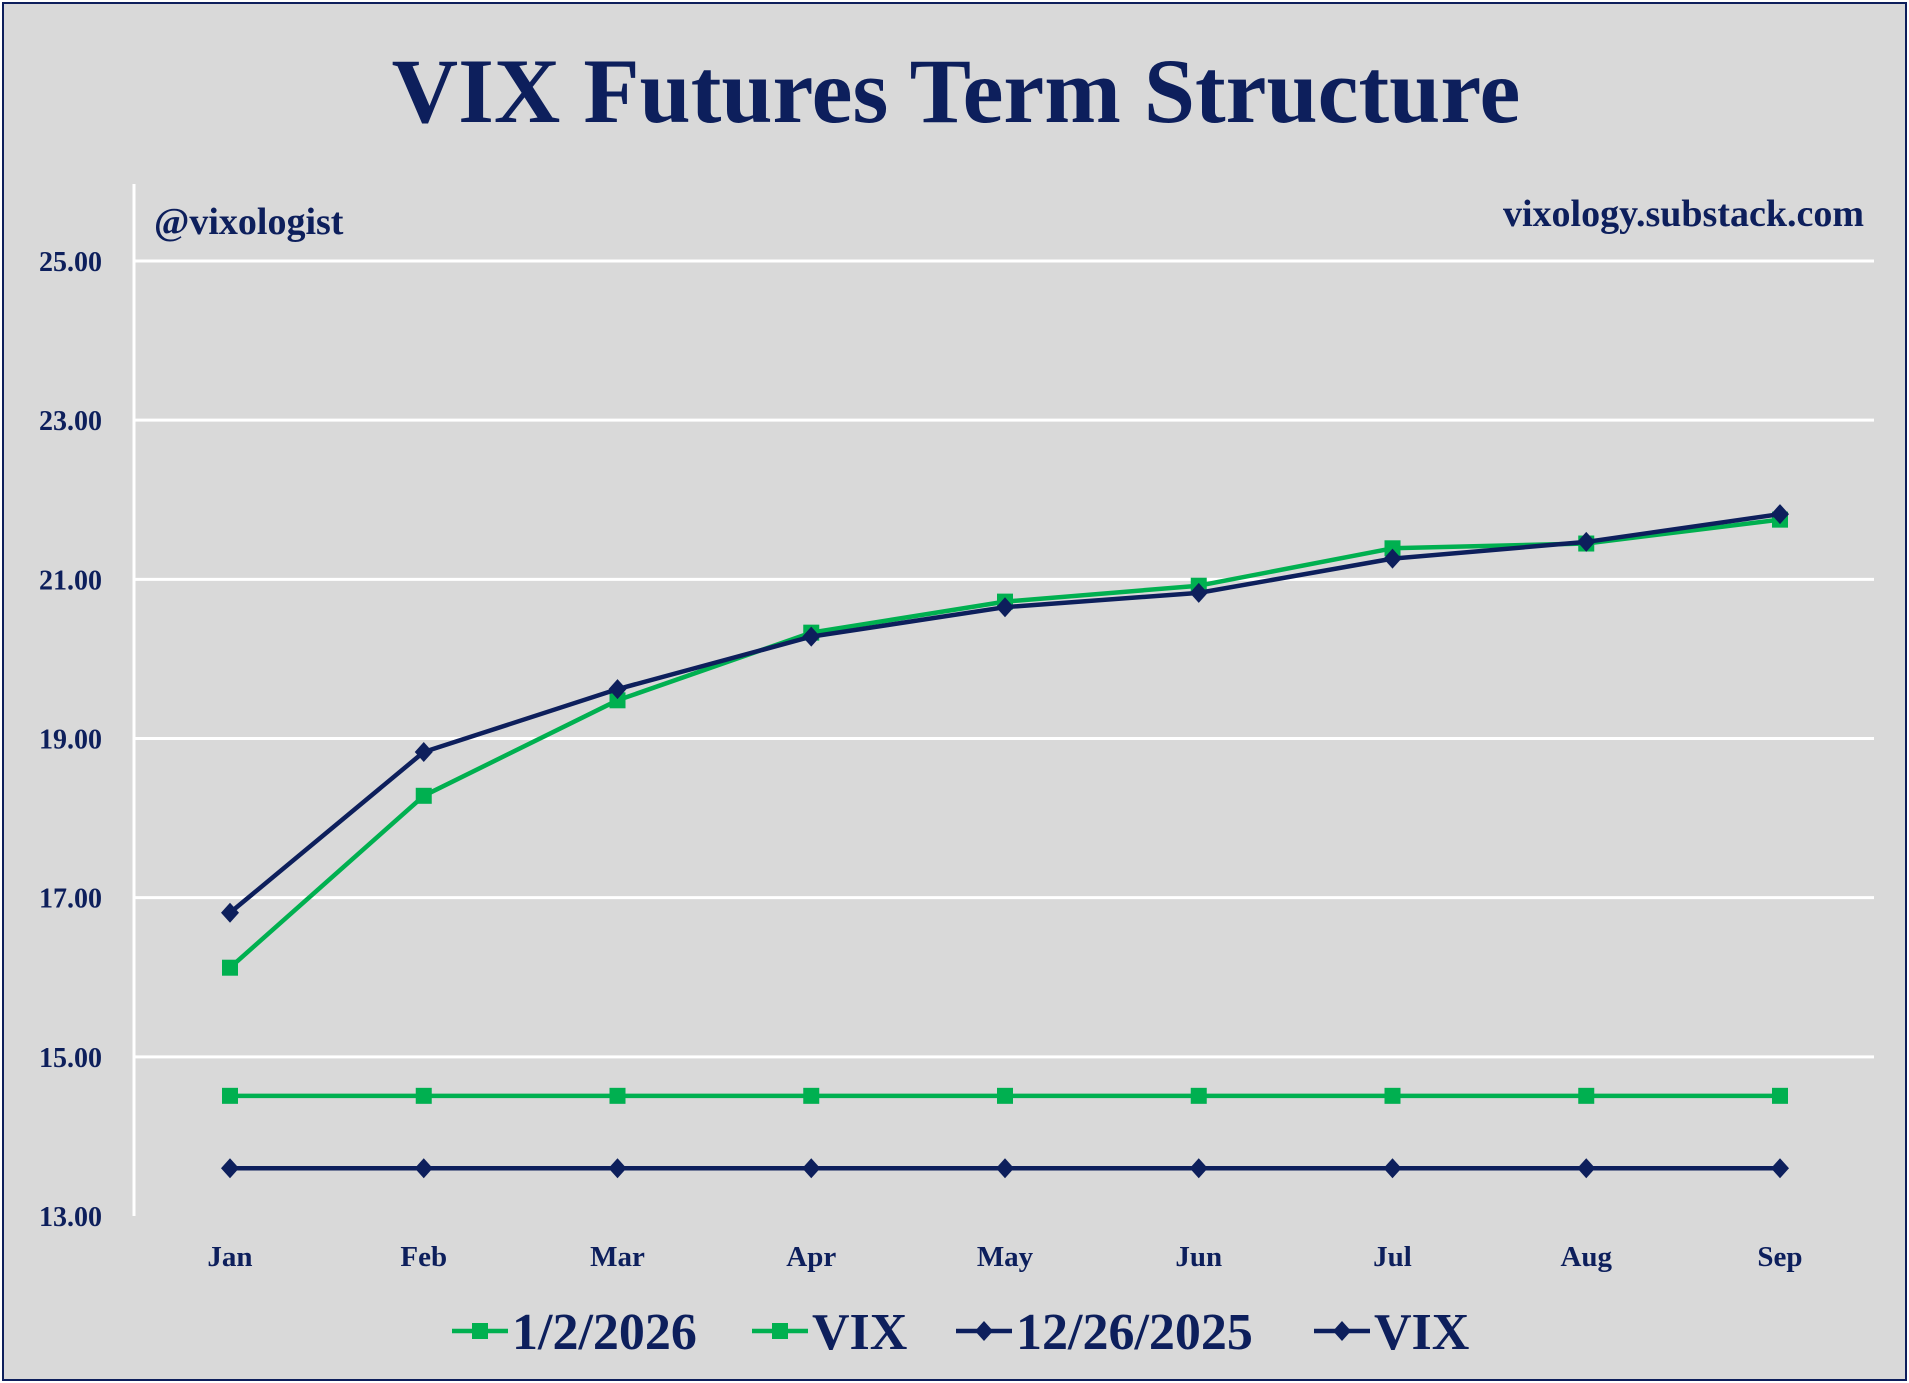  What do you see at coordinates (1779, 1257) in the screenshot?
I see `x-tick-label: Sep` at bounding box center [1779, 1257].